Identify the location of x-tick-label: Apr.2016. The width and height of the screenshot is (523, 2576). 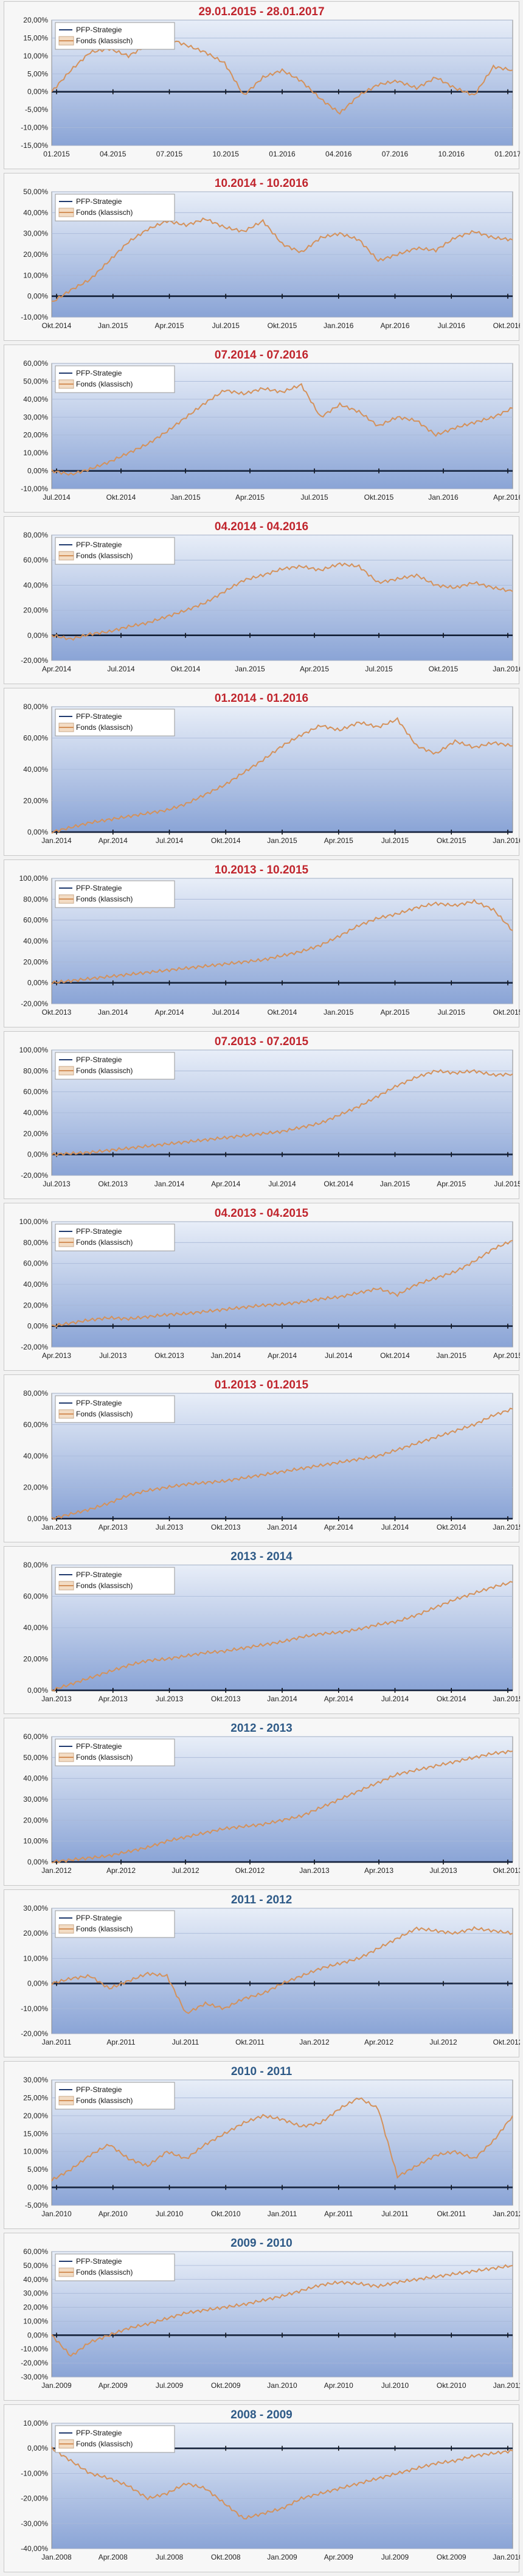
(507, 497).